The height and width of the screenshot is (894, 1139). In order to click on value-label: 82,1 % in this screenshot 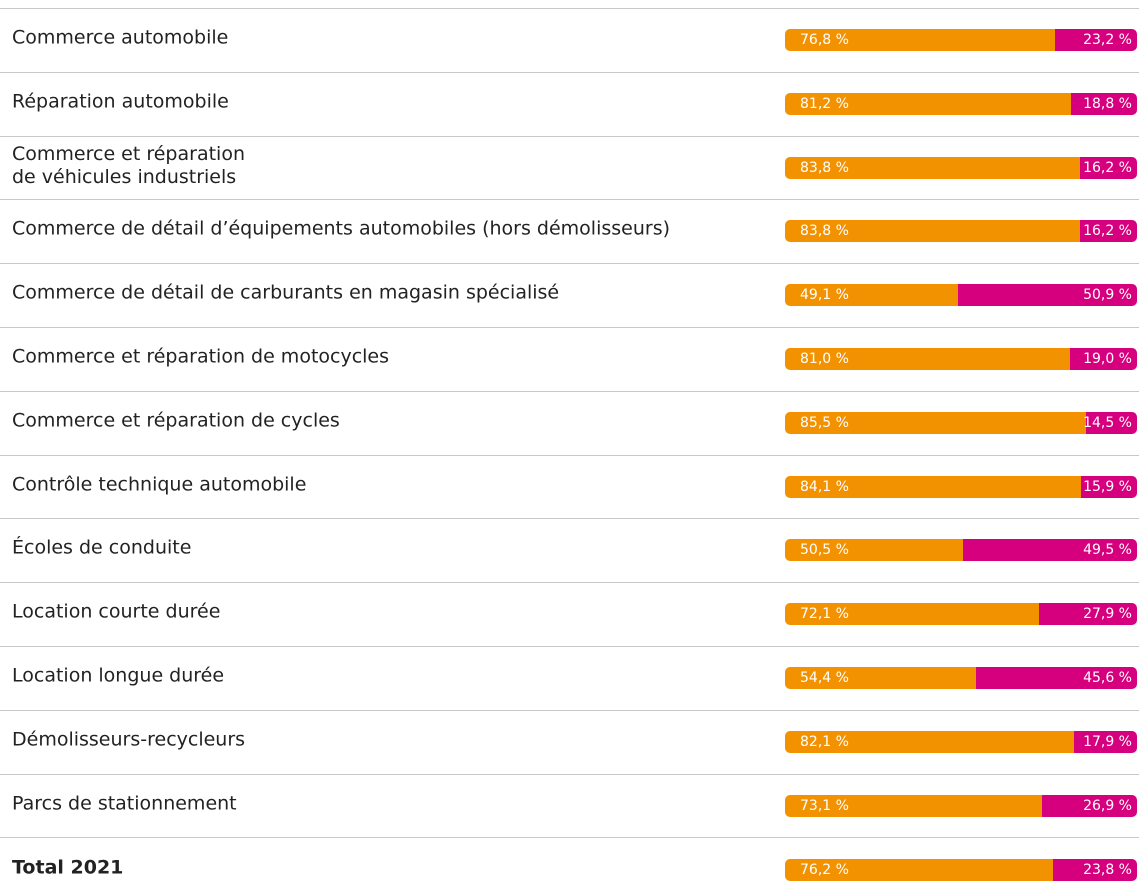, I will do `click(824, 741)`.